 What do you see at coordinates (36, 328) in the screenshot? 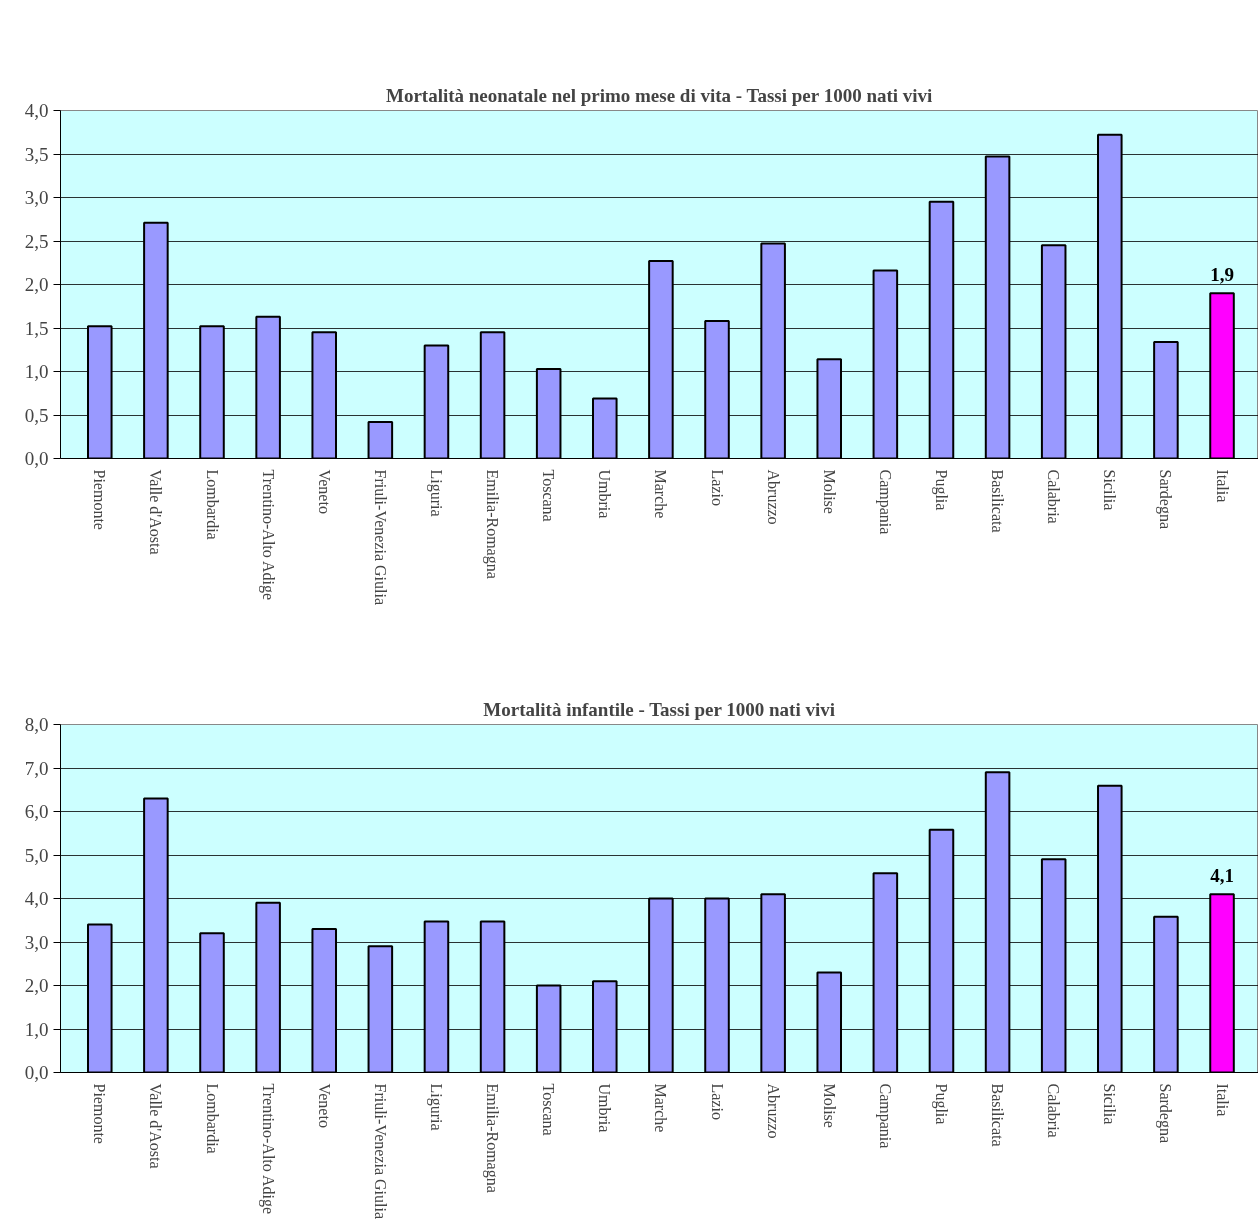
I see `y-tick-label: 1,5` at bounding box center [36, 328].